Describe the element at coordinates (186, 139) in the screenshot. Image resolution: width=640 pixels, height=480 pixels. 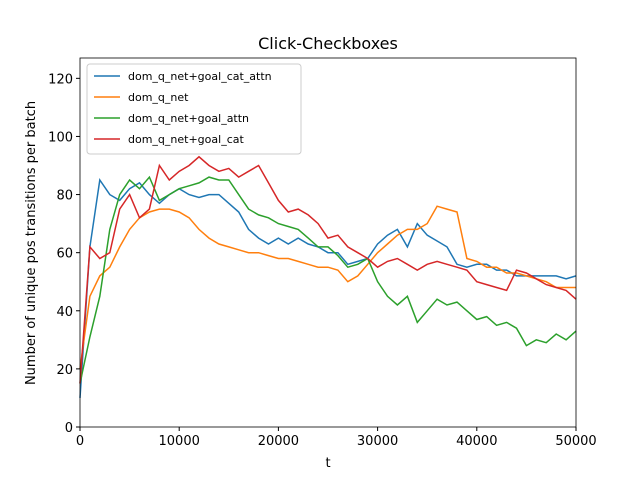
I see `legend-label: dom_q_net+goal_cat` at that location.